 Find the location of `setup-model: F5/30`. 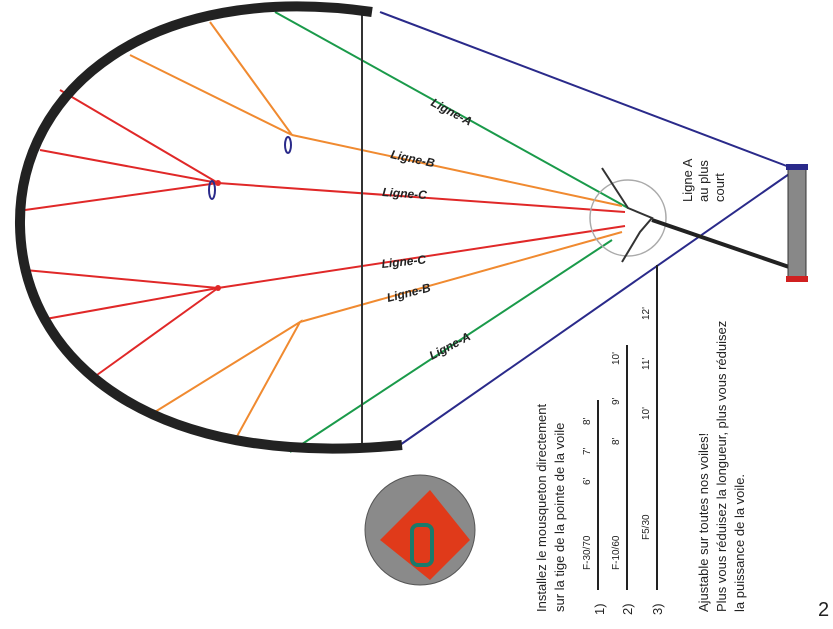

setup-model: F5/30 is located at coordinates (646, 527).